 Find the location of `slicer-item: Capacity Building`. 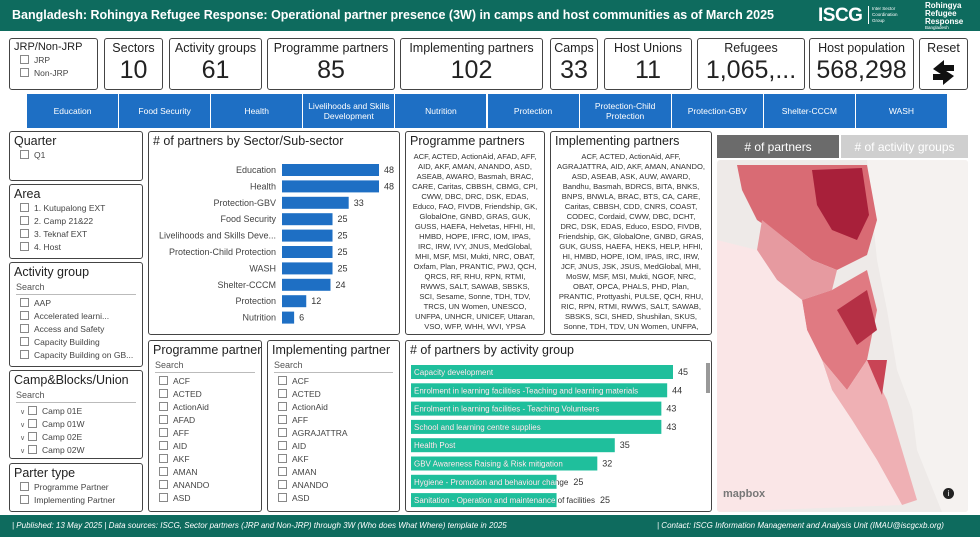

slicer-item: Capacity Building is located at coordinates (76, 342).